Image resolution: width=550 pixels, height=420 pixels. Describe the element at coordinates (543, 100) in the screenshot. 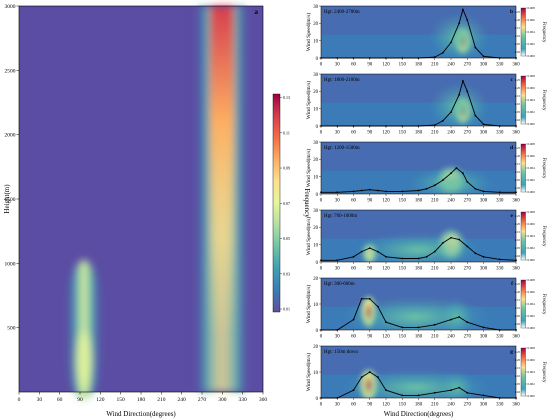

I see `sub-colorbar-label: Frequency` at that location.